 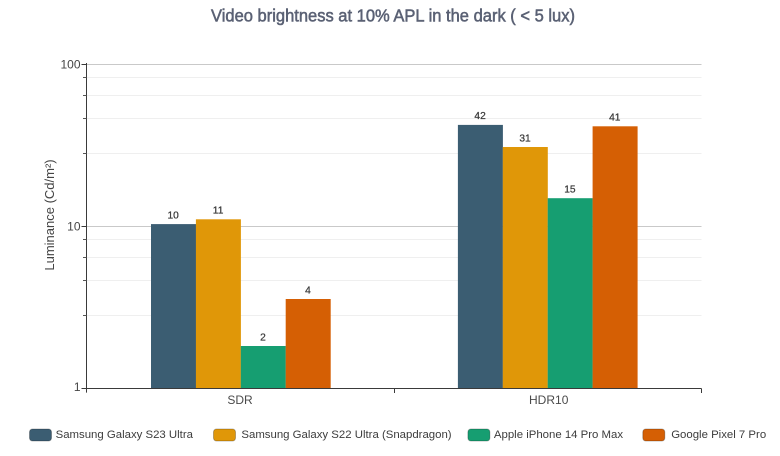 I want to click on svg-text: Google Pixel 7 Pro, so click(x=718, y=435).